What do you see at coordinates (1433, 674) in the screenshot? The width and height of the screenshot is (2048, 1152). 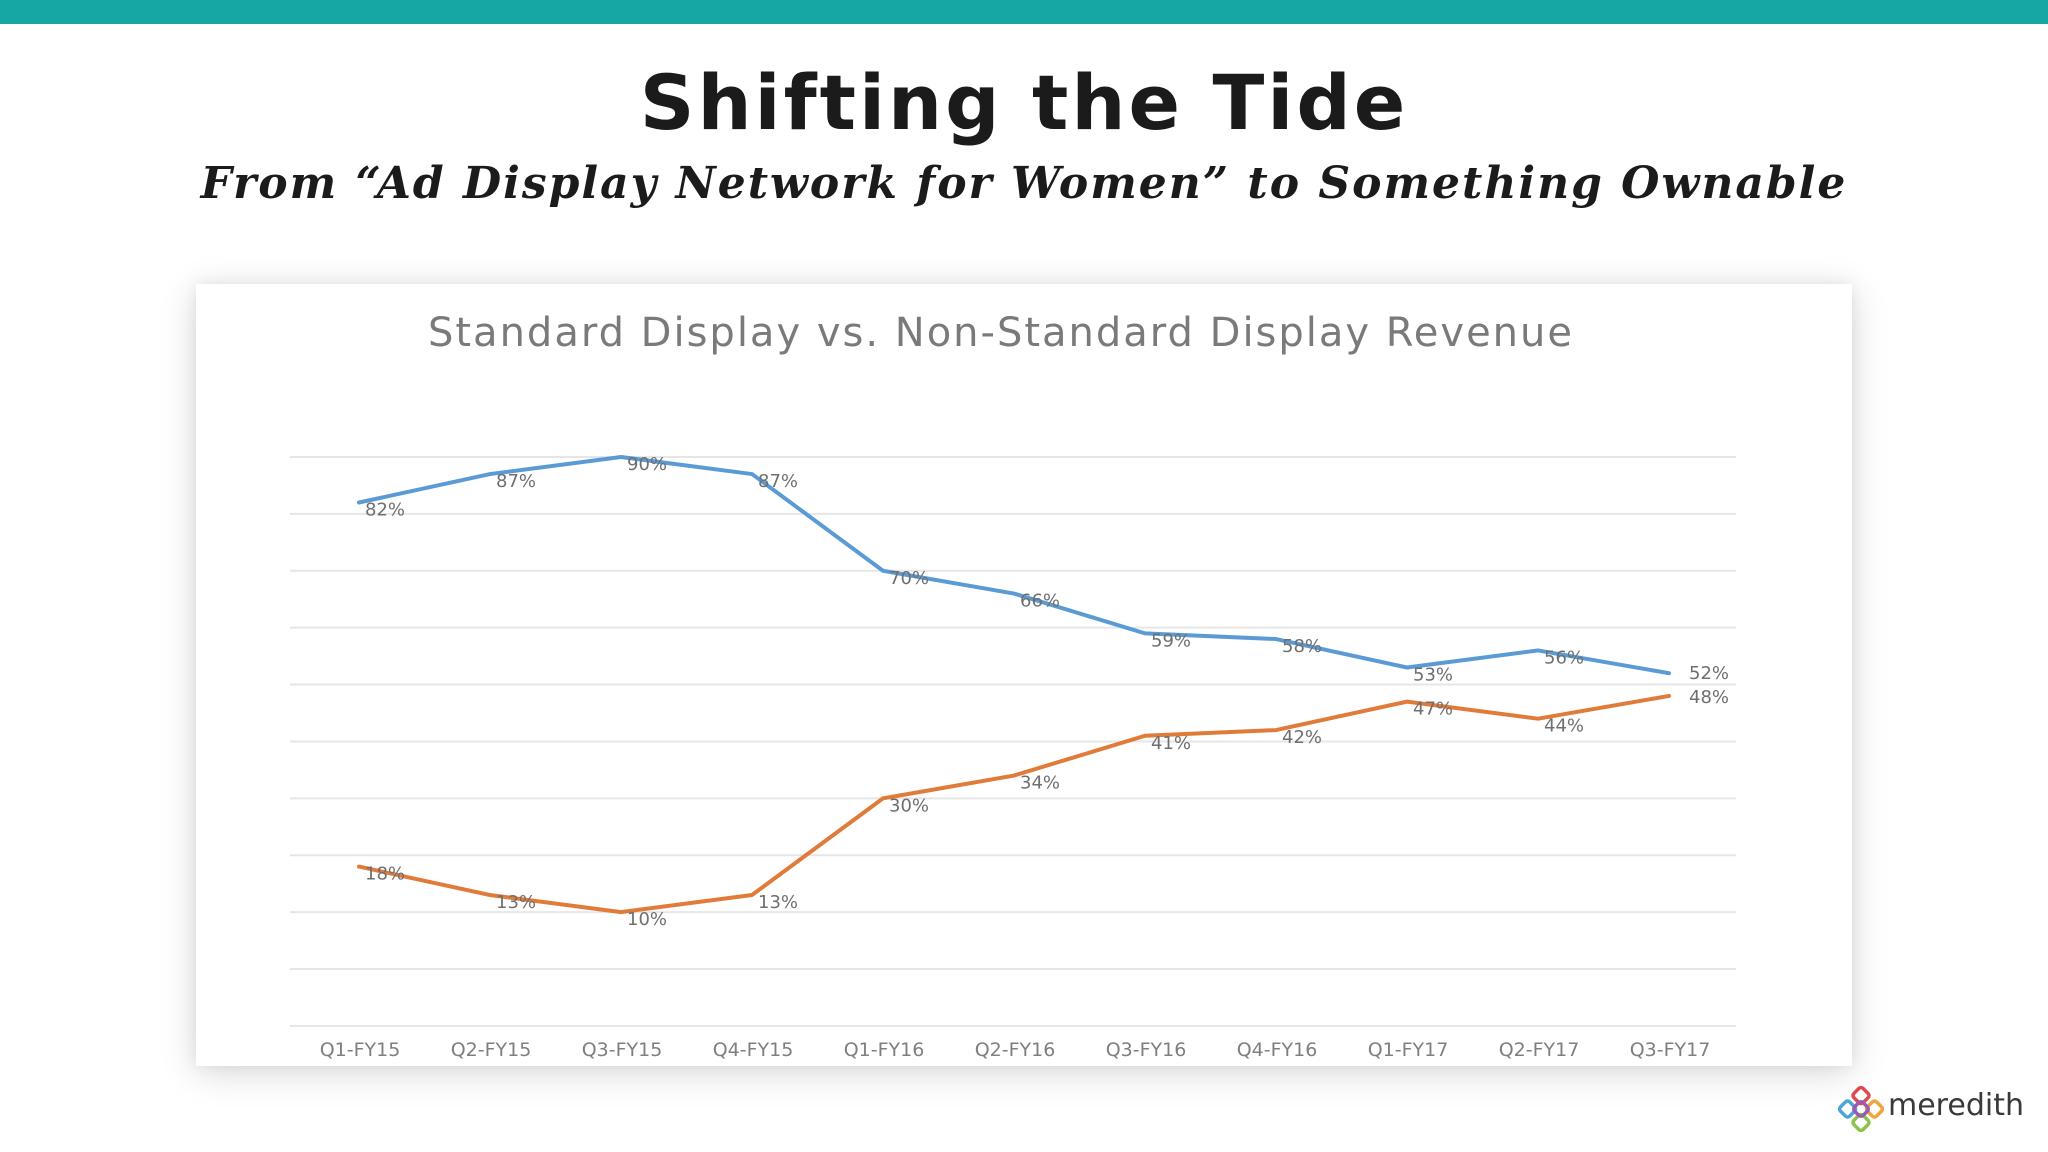 I see `data-label: 53%` at bounding box center [1433, 674].